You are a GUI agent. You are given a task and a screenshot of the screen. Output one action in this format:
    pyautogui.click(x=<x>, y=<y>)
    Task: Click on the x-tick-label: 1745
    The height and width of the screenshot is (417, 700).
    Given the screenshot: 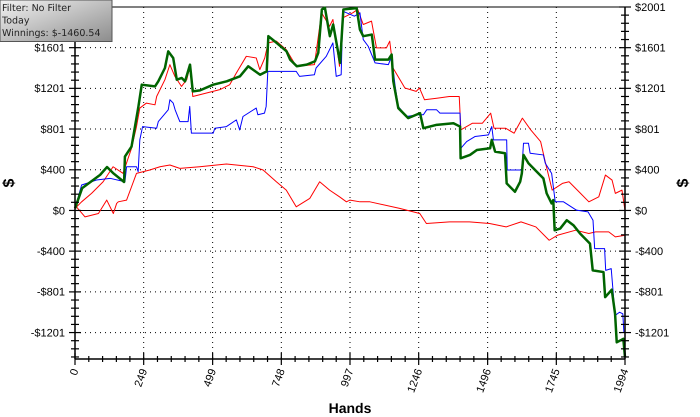 What is the action you would take?
    pyautogui.click(x=553, y=380)
    